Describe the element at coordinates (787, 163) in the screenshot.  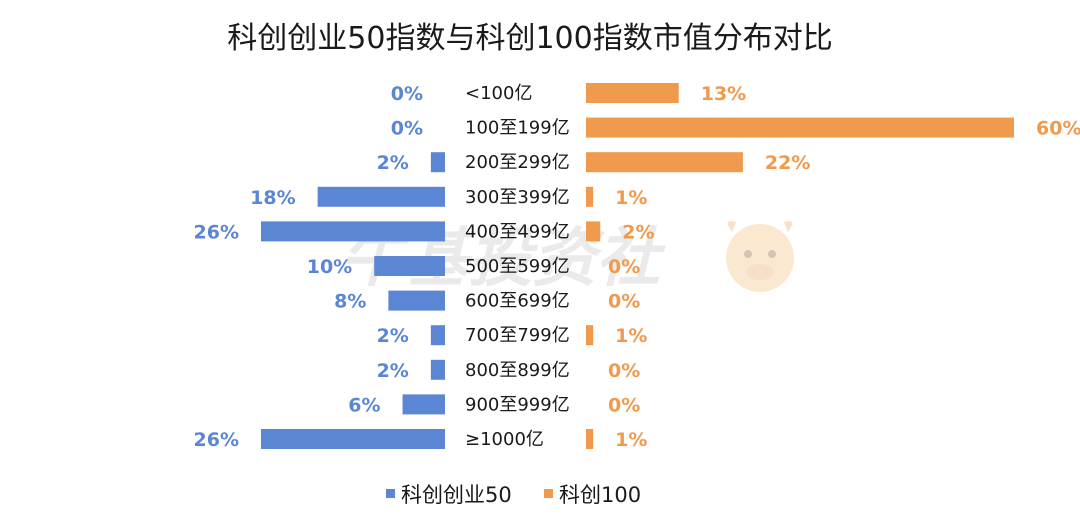
I see `data-label-科创100: 22%` at that location.